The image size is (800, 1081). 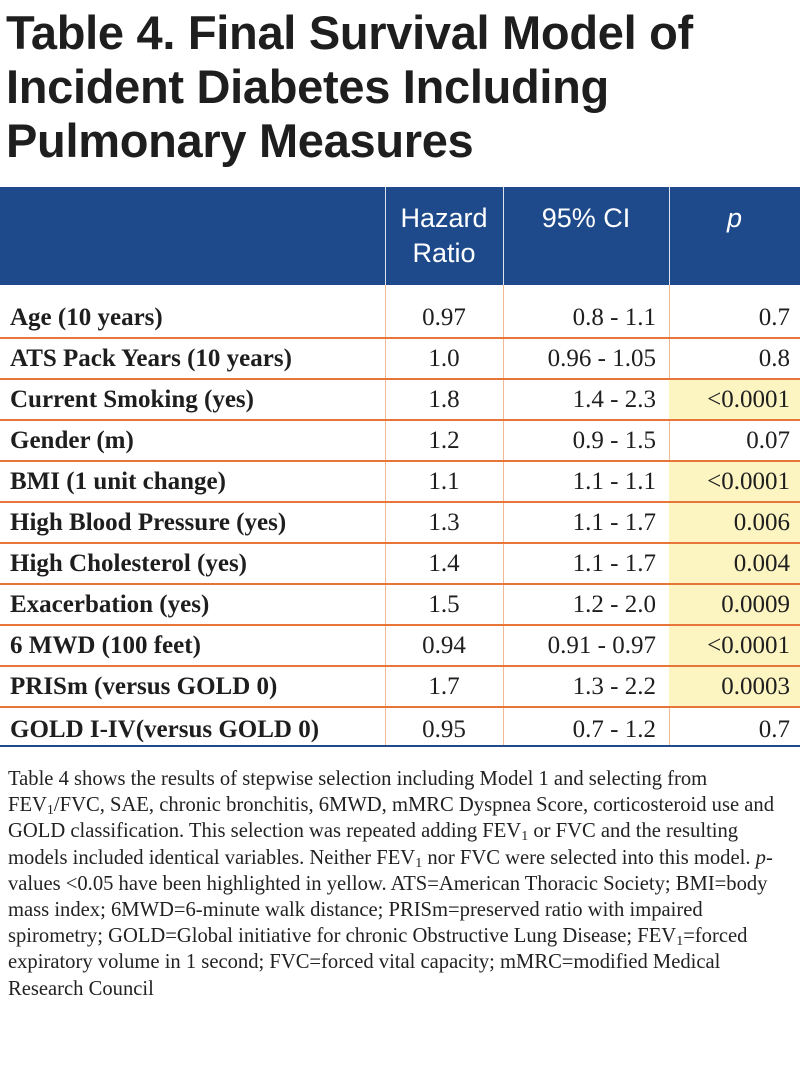 What do you see at coordinates (444, 481) in the screenshot?
I see `hazard-ratio-cell: 1.1` at bounding box center [444, 481].